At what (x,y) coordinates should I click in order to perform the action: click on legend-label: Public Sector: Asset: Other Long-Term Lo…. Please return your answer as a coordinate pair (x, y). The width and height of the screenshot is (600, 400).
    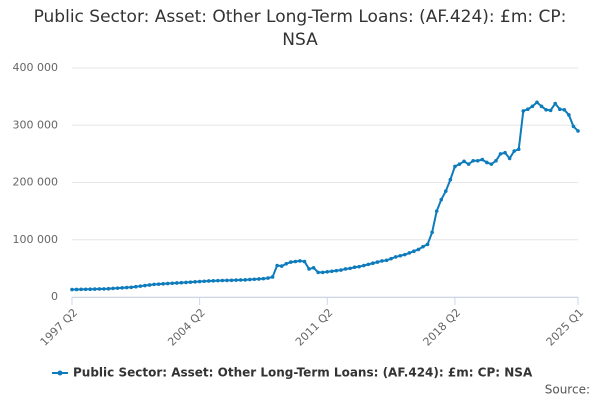
    Looking at the image, I should click on (303, 373).